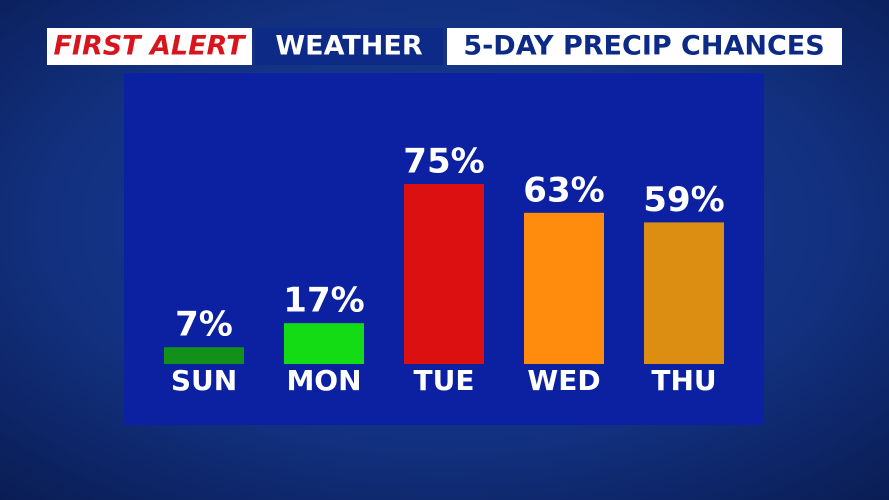 Image resolution: width=889 pixels, height=500 pixels. I want to click on title-box, so click(644, 46).